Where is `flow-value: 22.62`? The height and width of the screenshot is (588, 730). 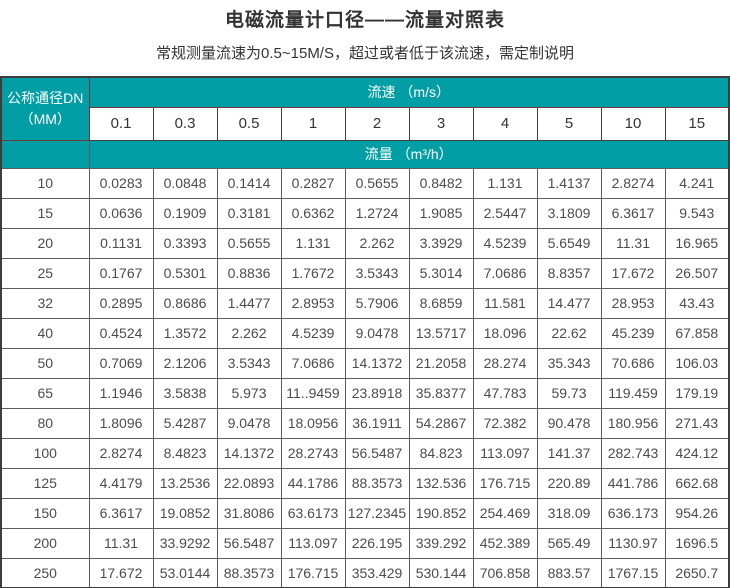
flow-value: 22.62 is located at coordinates (569, 333).